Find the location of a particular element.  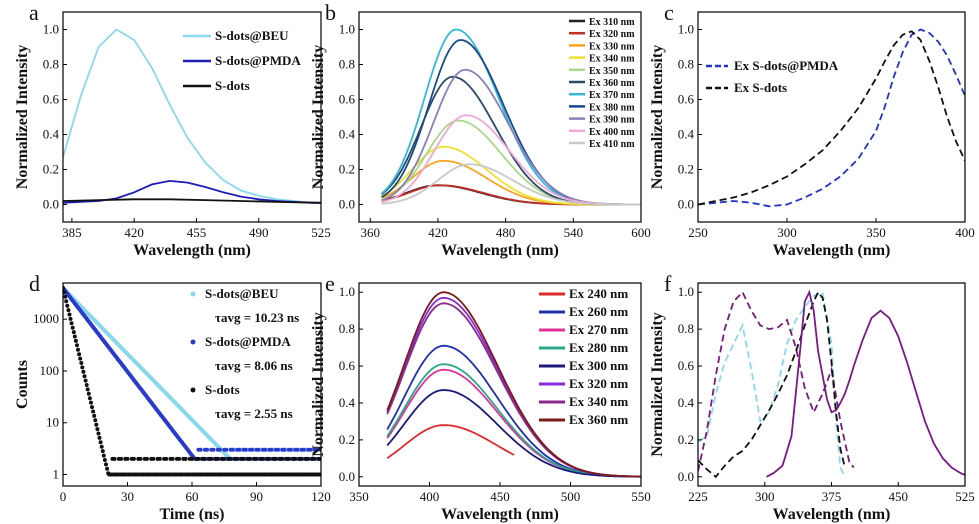

panel-label: a is located at coordinates (34, 12).